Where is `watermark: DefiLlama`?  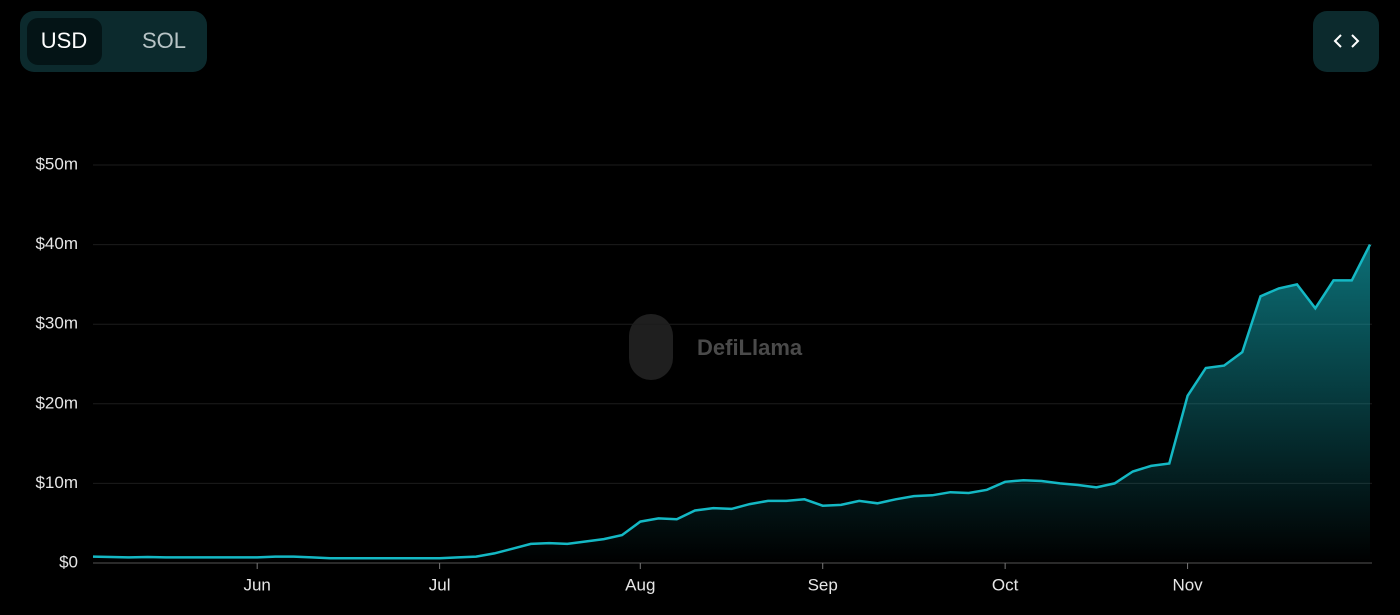 watermark: DefiLlama is located at coordinates (750, 347).